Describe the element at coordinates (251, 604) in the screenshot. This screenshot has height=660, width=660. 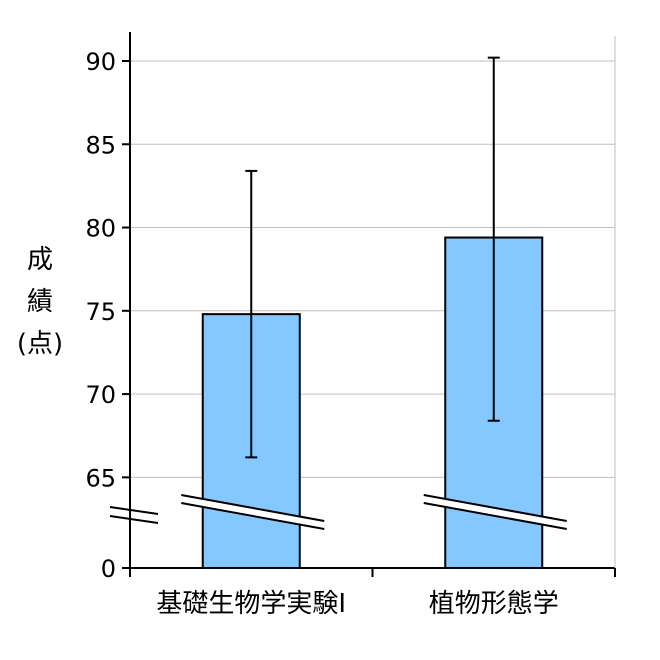
I see `category-label: 基礎生物学実験Ⅰ` at that location.